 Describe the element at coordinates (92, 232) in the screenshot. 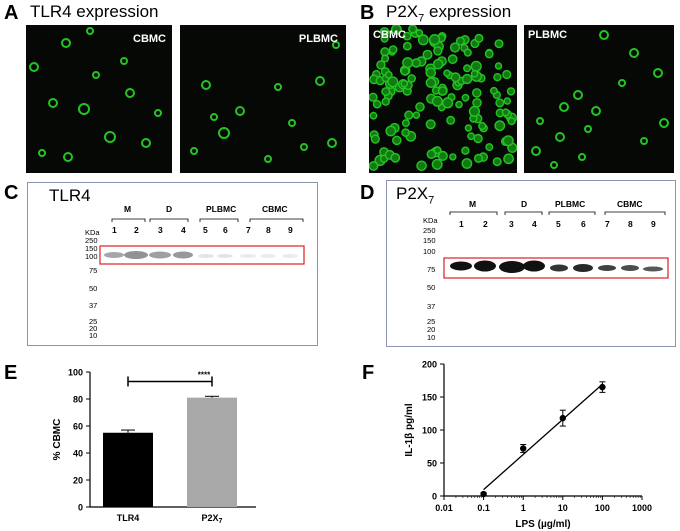

I see `blot-c-kda-header: KDa` at that location.